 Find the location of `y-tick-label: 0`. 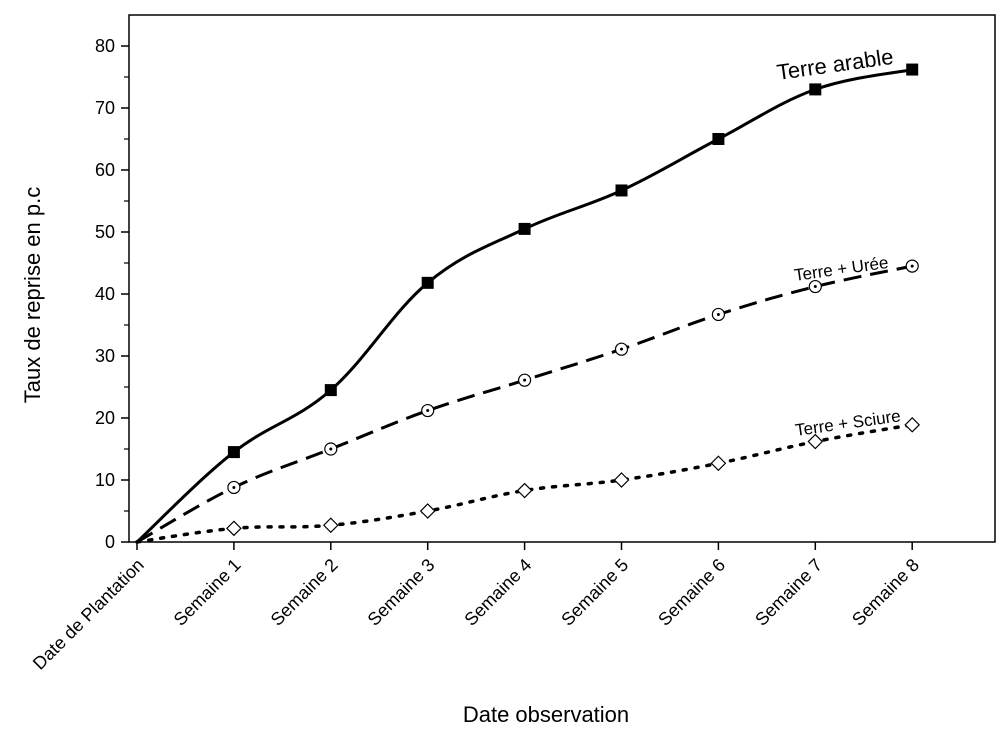

y-tick-label: 0 is located at coordinates (110, 542).